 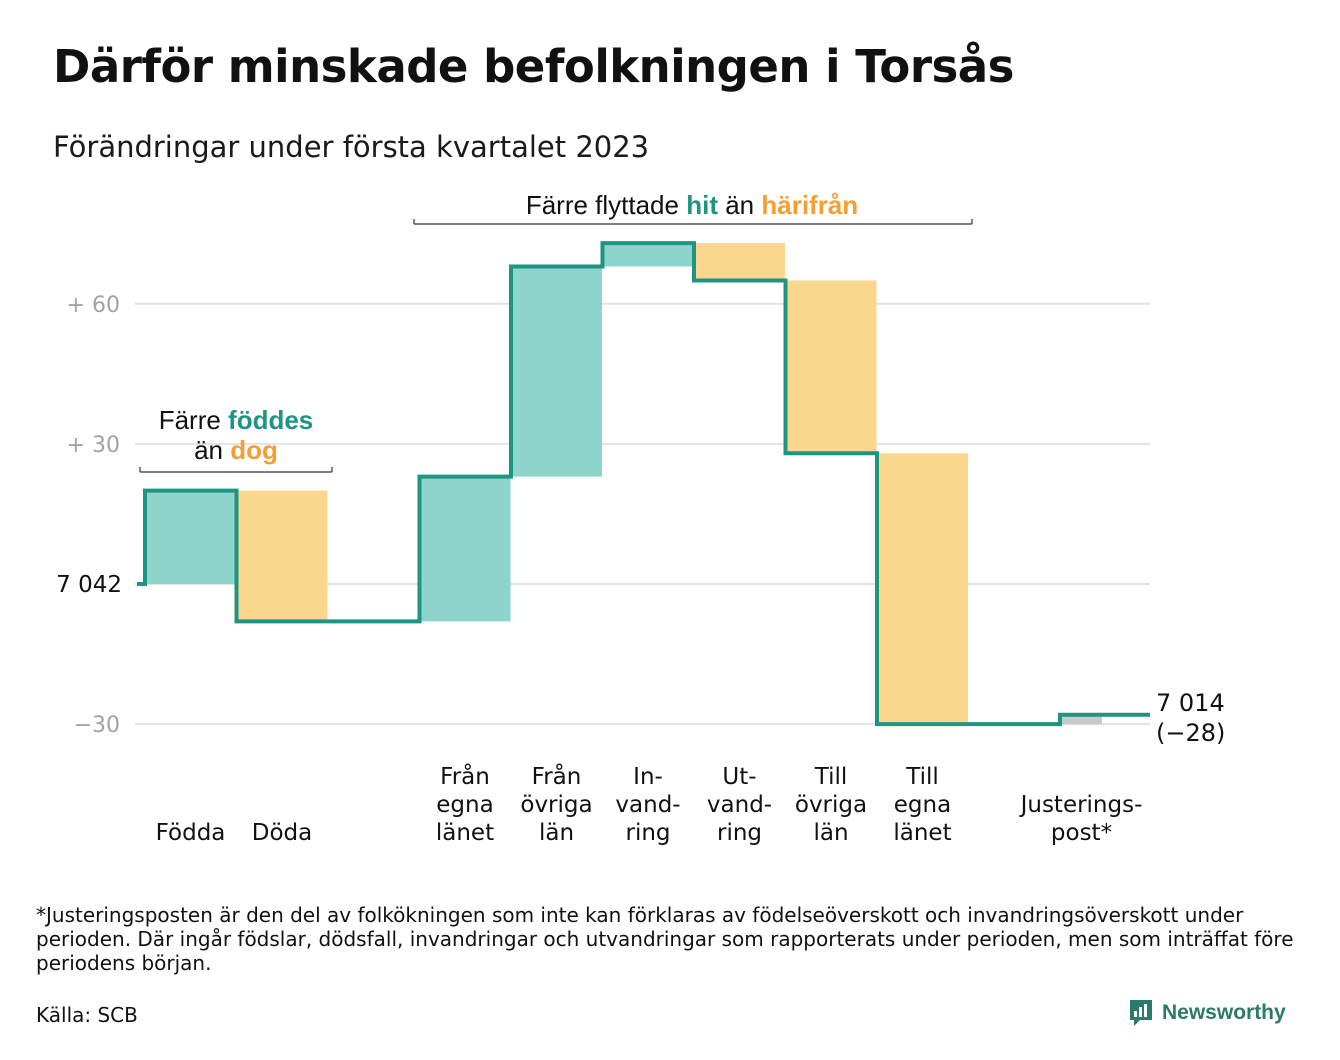 I want to click on end-value-label: 7 014, so click(x=1190, y=703).